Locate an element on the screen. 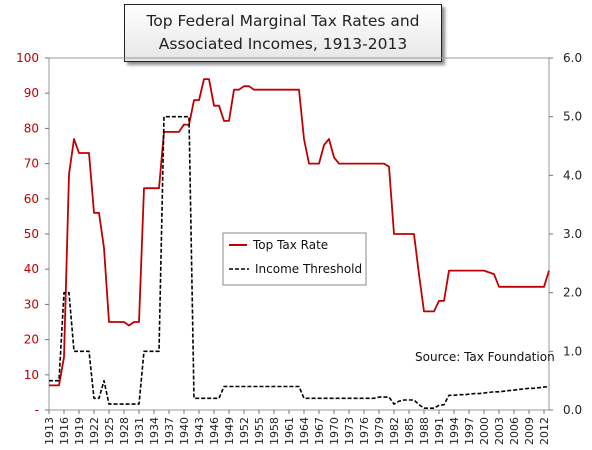 This screenshot has width=592, height=450. x-tick-label: 1919 is located at coordinates (79, 431).